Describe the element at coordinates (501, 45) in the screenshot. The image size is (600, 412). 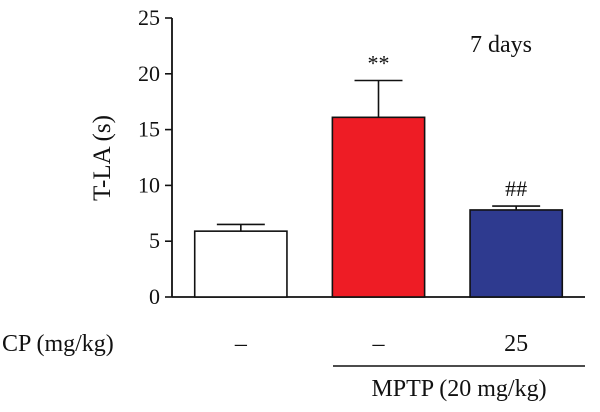
I see `chart-annotation: 7 days` at that location.